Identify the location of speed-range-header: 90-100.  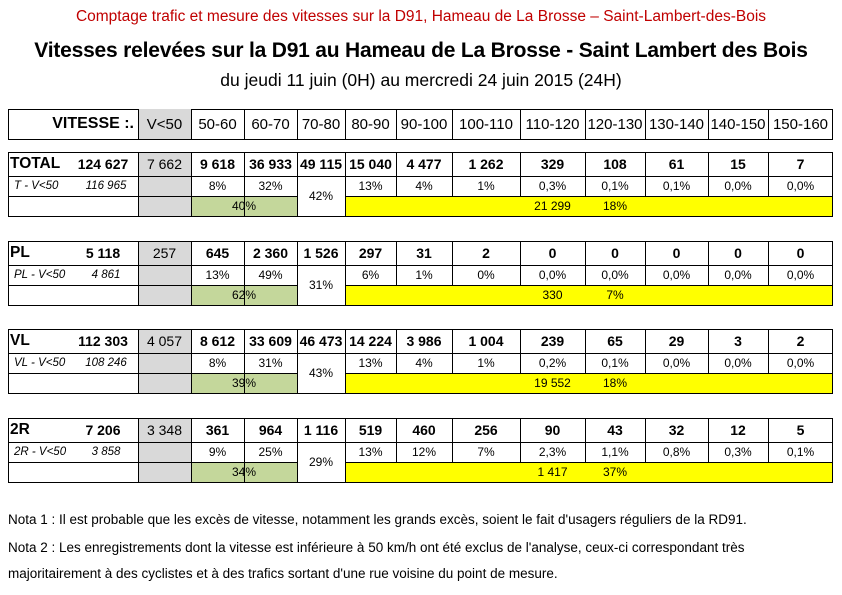
(424, 124).